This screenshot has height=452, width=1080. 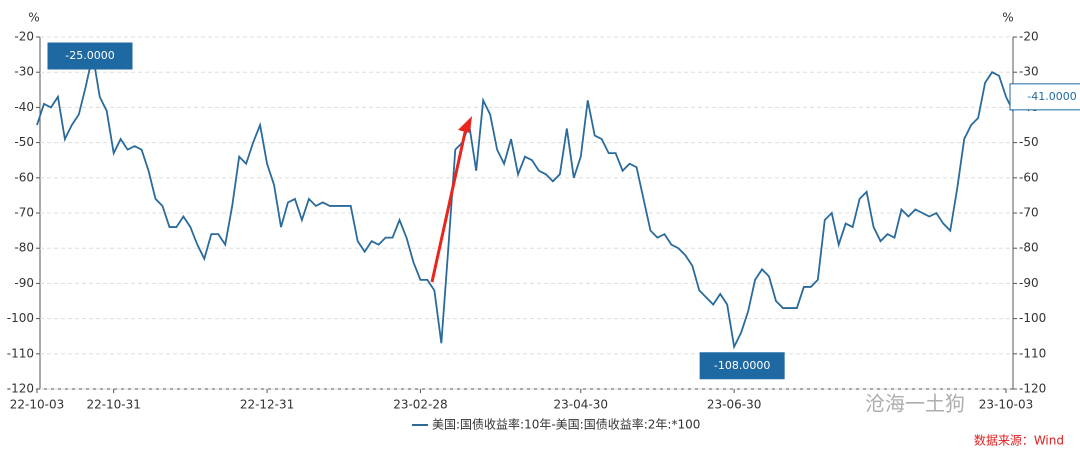 What do you see at coordinates (734, 405) in the screenshot?
I see `x-tick-label: 23-06-30` at bounding box center [734, 405].